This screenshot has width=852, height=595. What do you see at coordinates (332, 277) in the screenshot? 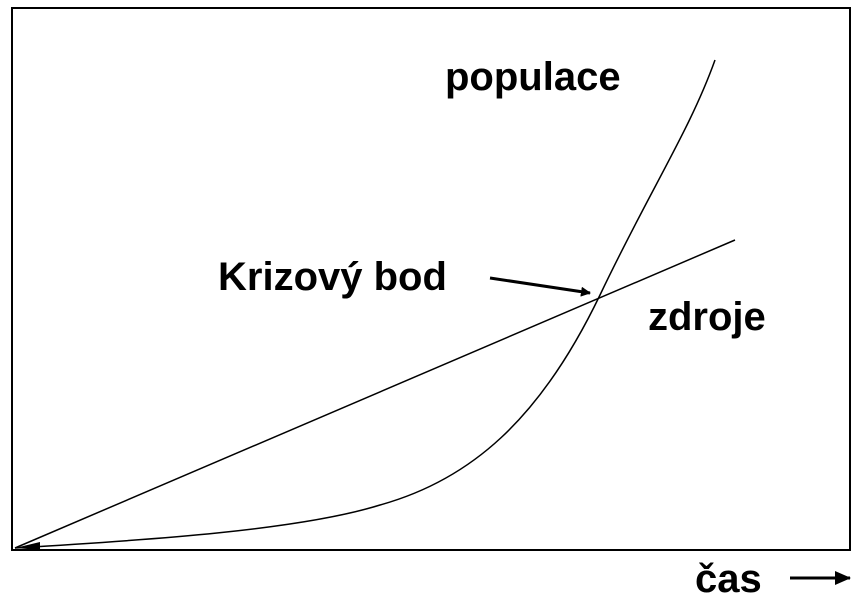
I see `crisis-label: Krizový bod` at bounding box center [332, 277].